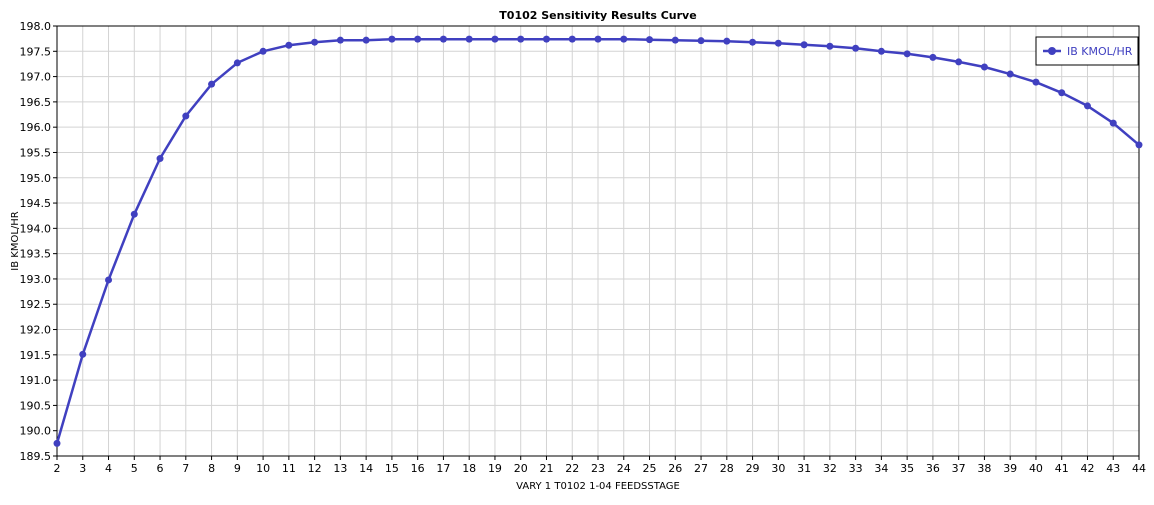  Describe the element at coordinates (36, 152) in the screenshot. I see `y-tick-label: 195.5` at that location.